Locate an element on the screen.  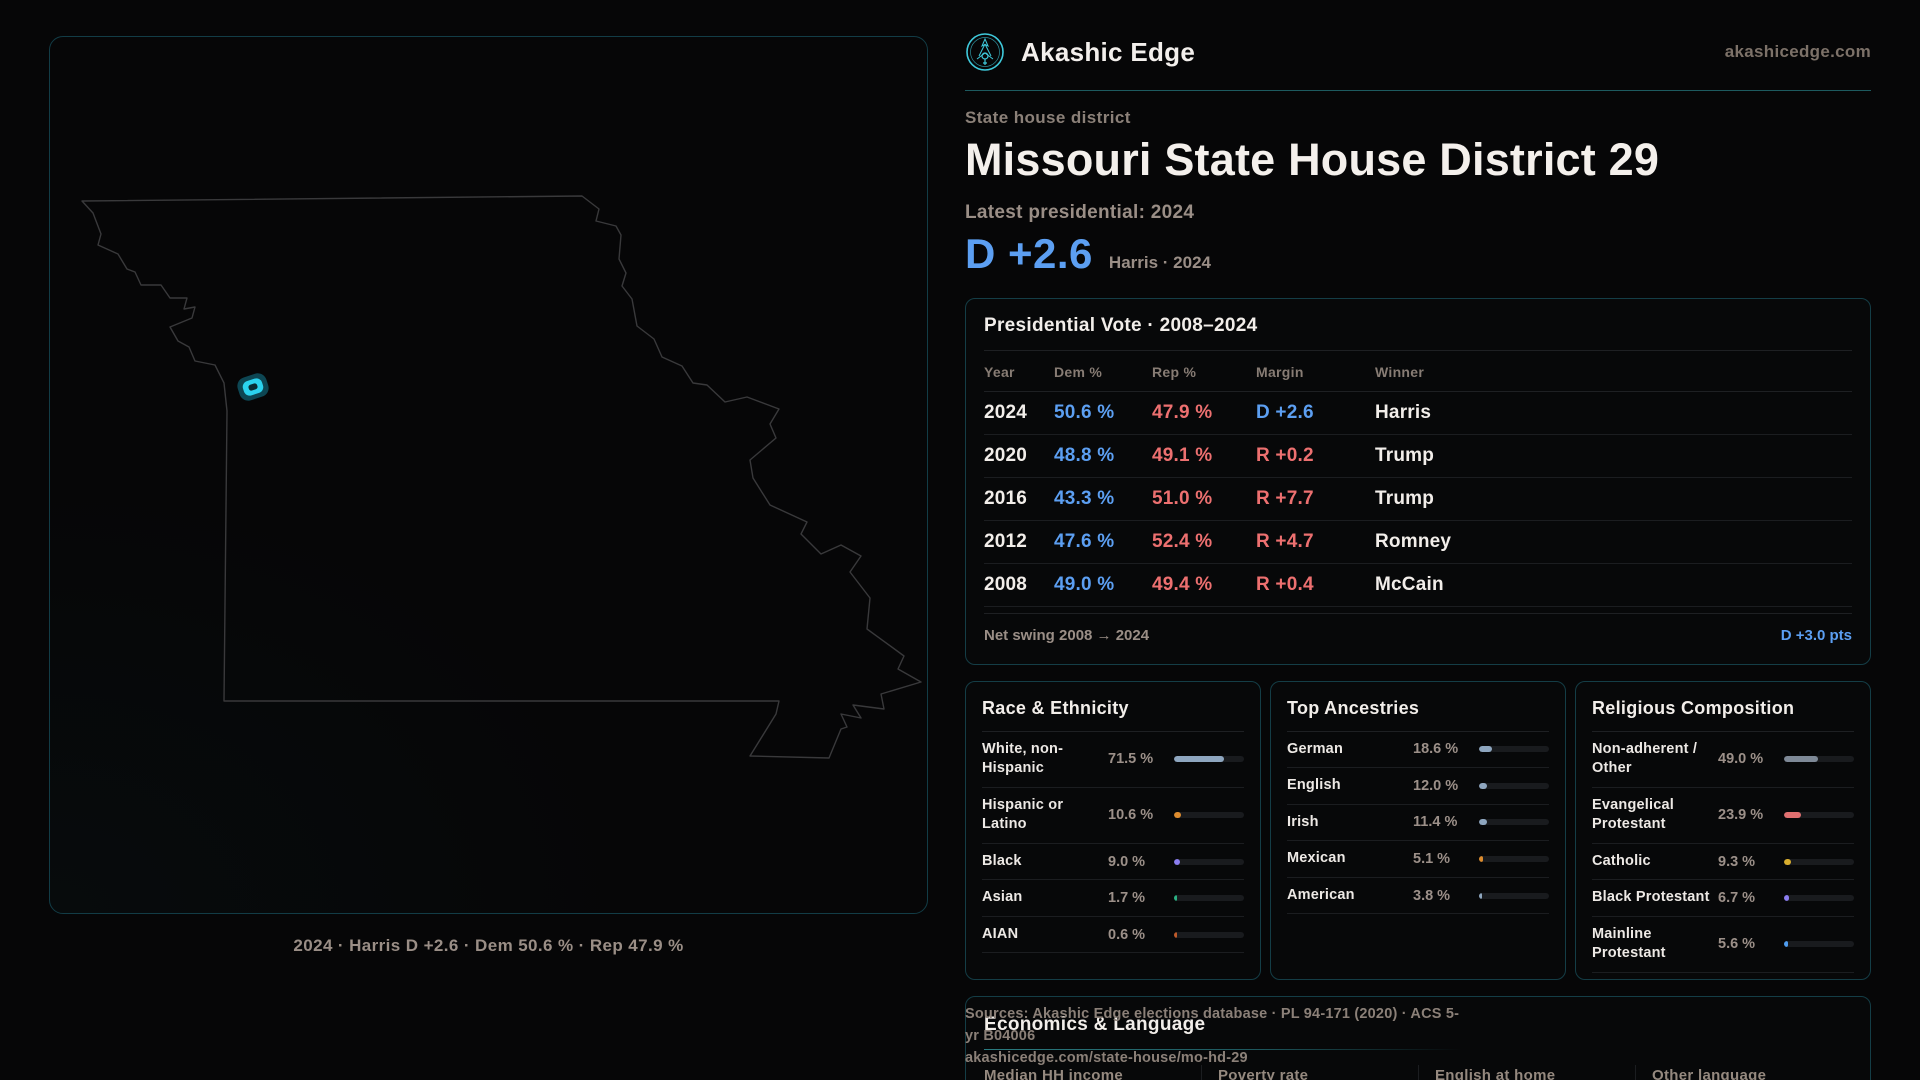
stat-label: Catholic is located at coordinates (1621, 860).